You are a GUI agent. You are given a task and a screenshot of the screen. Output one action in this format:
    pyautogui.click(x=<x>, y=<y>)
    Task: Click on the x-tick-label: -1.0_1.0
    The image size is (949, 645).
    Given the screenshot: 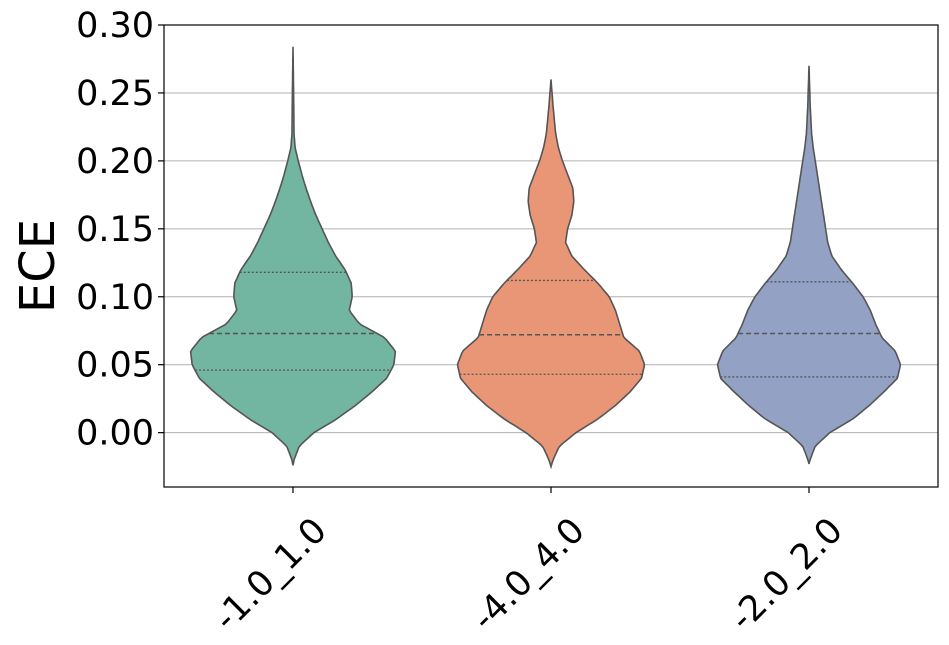 What is the action you would take?
    pyautogui.click(x=271, y=575)
    